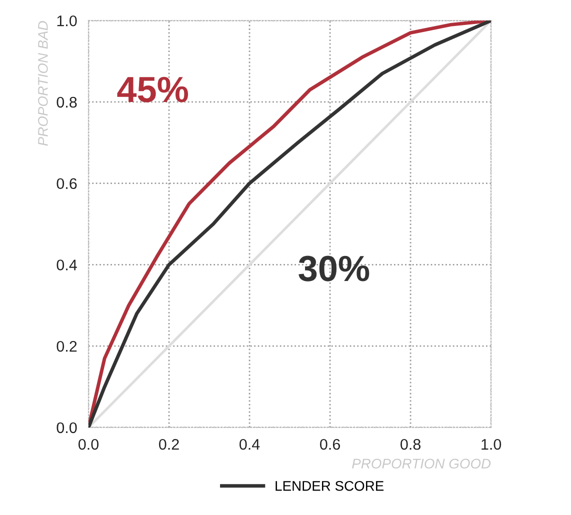  I want to click on y-tick-label: 0.2, so click(66, 346).